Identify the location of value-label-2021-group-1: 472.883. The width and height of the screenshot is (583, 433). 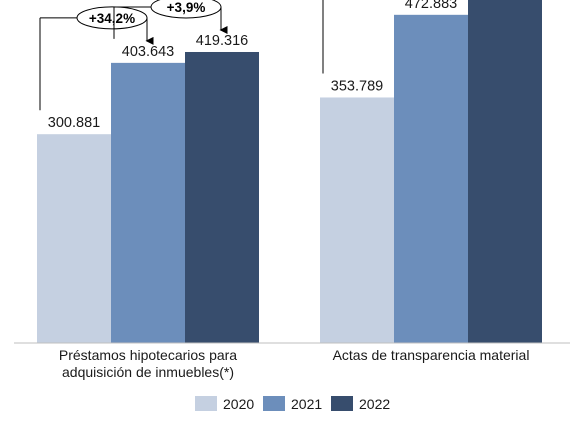
(431, 6).